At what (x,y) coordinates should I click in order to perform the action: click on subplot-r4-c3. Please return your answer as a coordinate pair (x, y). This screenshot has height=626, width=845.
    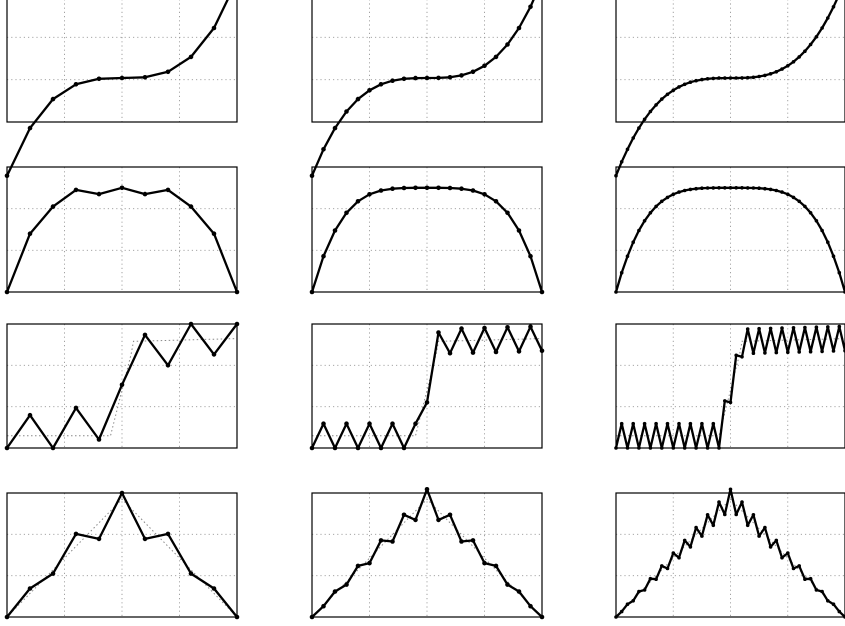
    Looking at the image, I should click on (729, 553).